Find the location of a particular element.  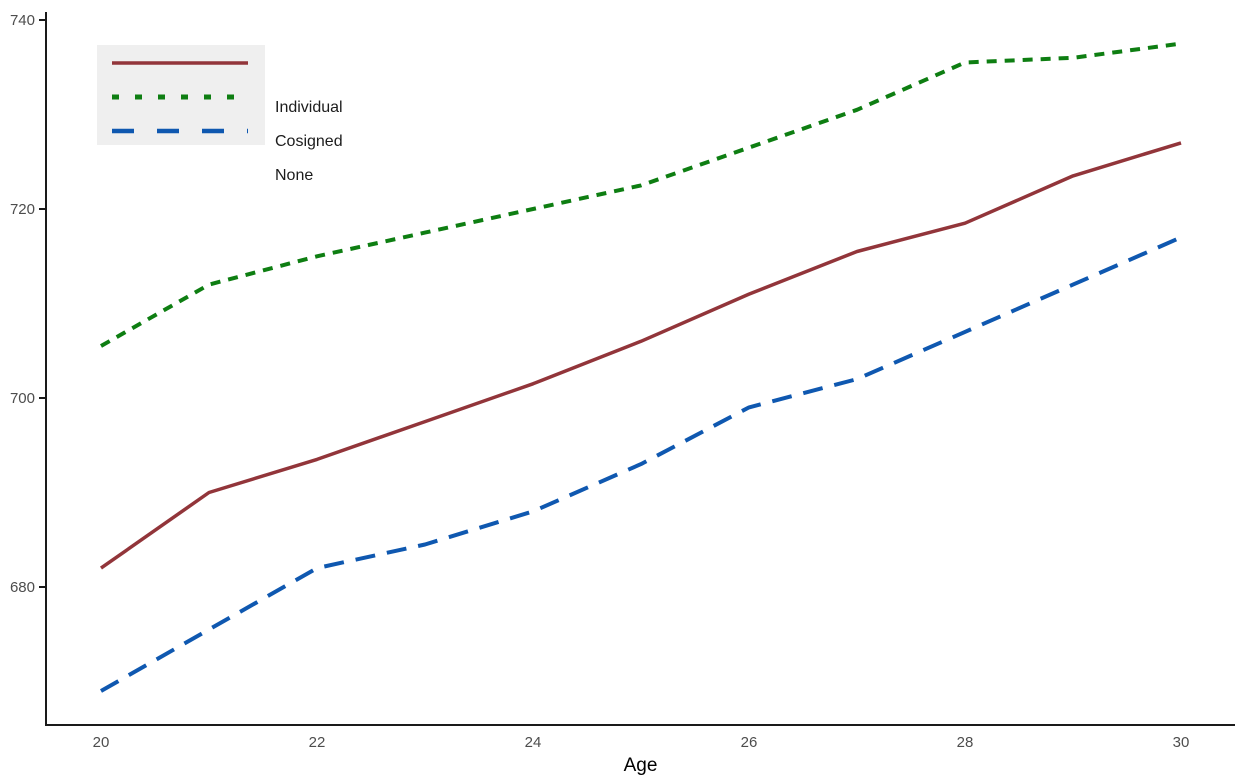

legend: Individual Cosigned None is located at coordinates (375, 114).